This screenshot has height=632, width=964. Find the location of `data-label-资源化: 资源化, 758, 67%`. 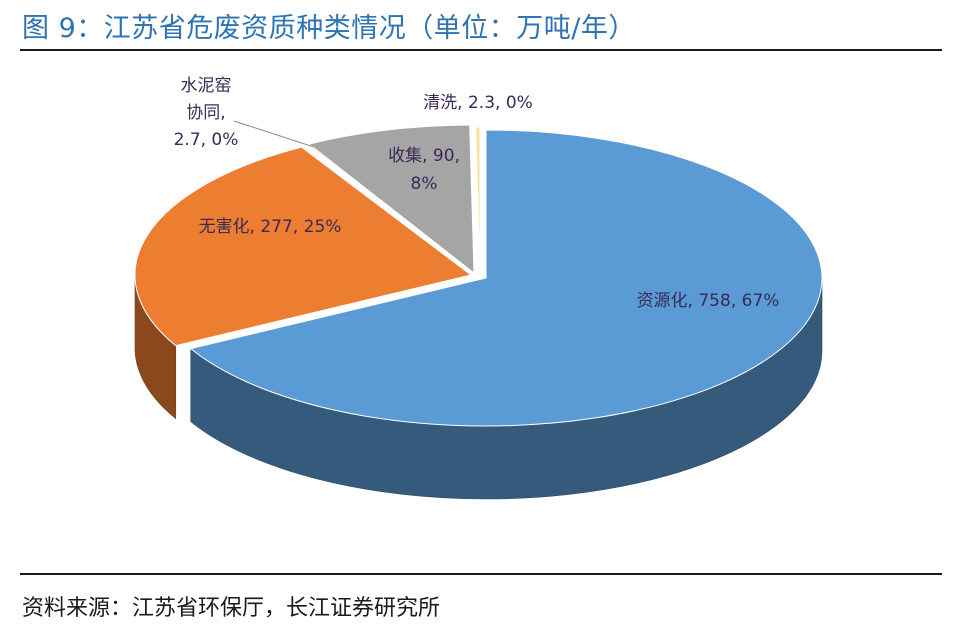

data-label-资源化: 资源化, 758, 67% is located at coordinates (708, 301).